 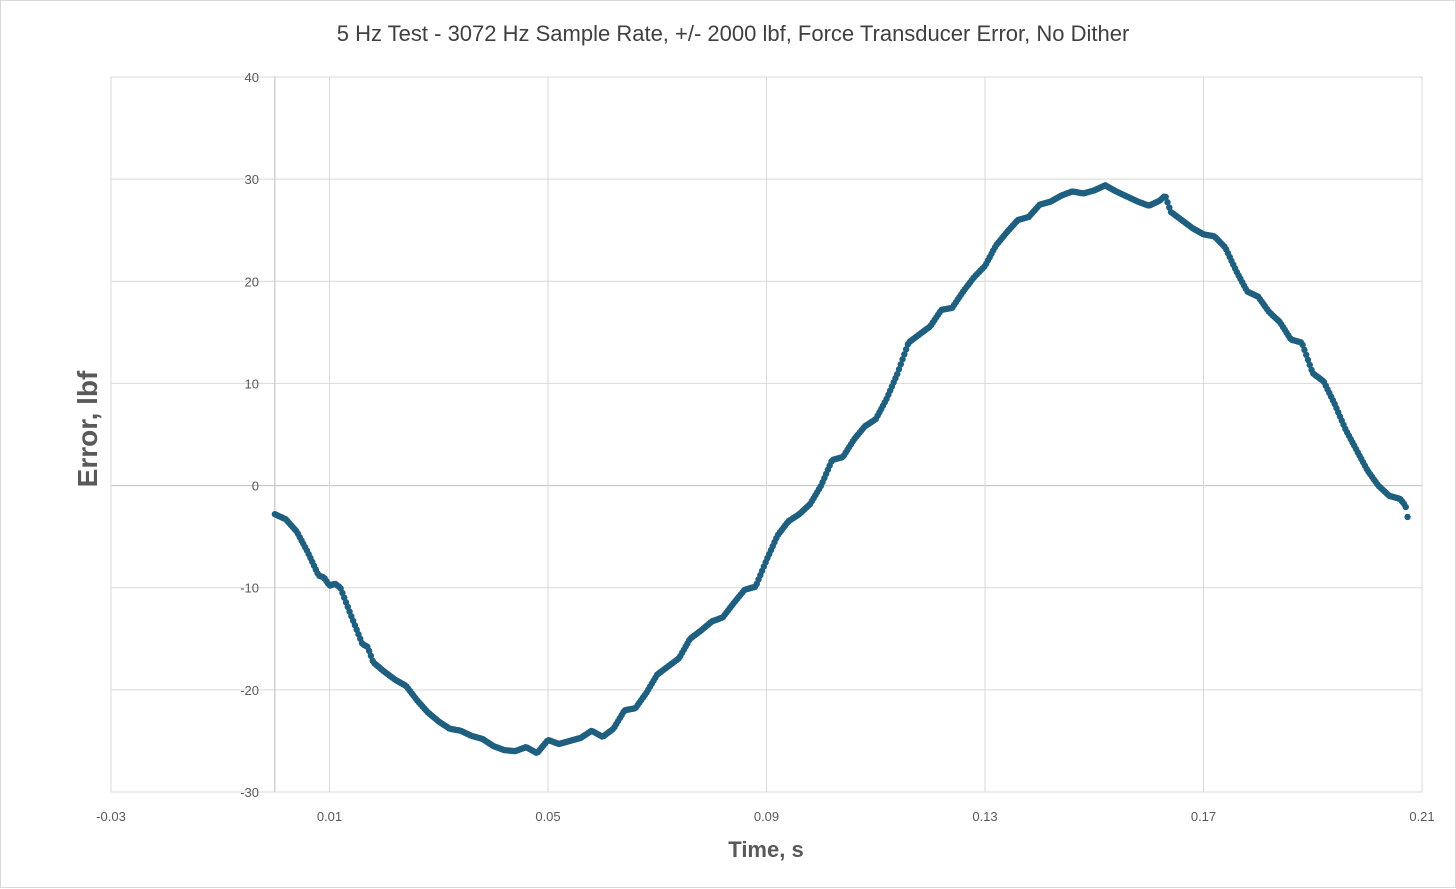 I want to click on y-tick-label: -20, so click(x=249, y=690).